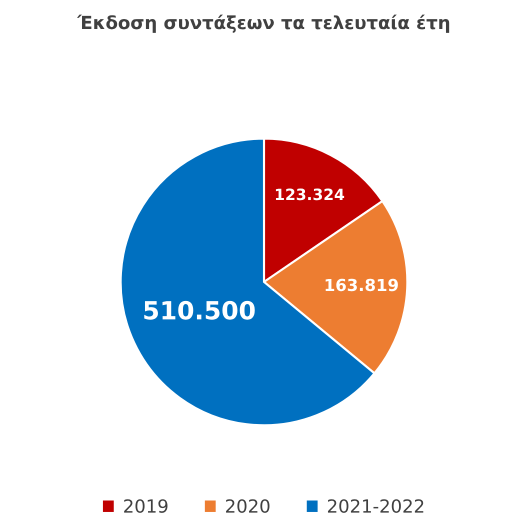 This screenshot has width=528, height=527. Describe the element at coordinates (263, 23) in the screenshot. I see `chart-title: Έκδοση συντάξεων τα τελευταία έτη` at that location.